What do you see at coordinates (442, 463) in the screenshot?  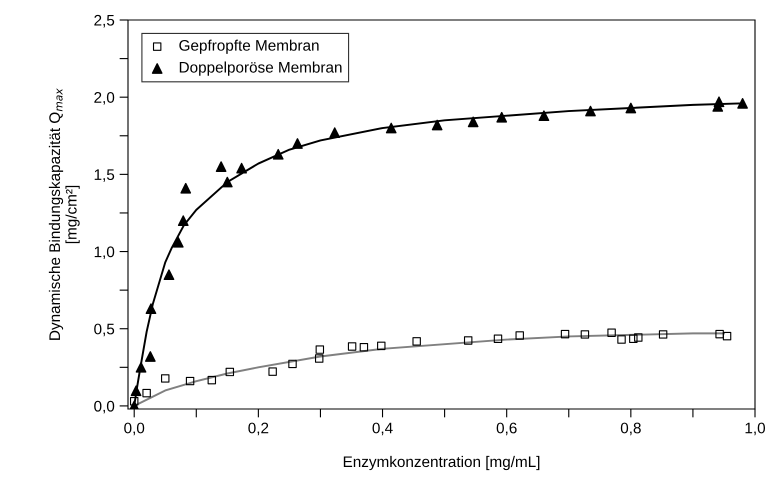 I see `x-axis-title: Enzymkonzentration [mg/mL]` at bounding box center [442, 463].